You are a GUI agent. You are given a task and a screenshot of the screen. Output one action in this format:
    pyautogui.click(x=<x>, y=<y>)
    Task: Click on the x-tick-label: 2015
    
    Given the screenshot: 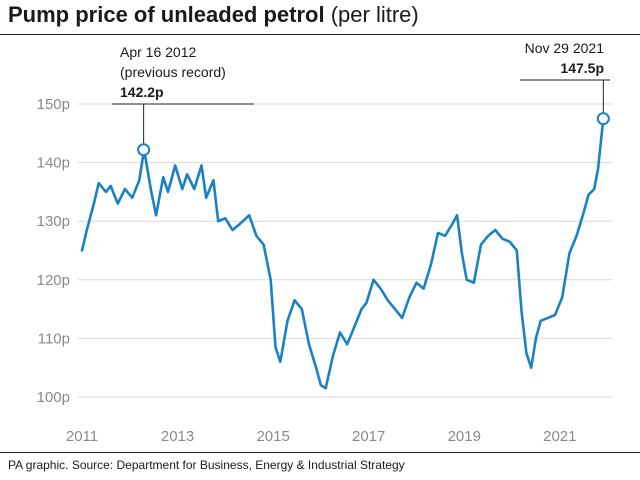 What is the action you would take?
    pyautogui.click(x=272, y=436)
    